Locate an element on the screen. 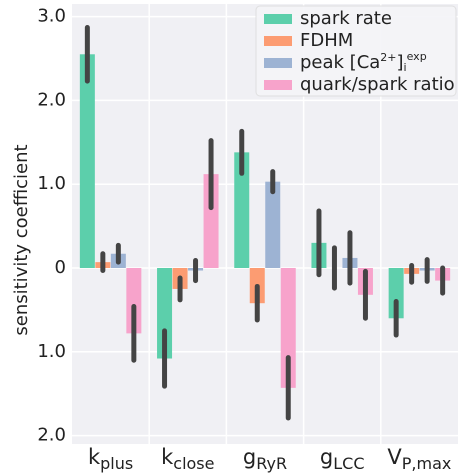 Image resolution: width=460 pixels, height=475 pixels. legend-label: quark/spark ratio is located at coordinates (377, 84).